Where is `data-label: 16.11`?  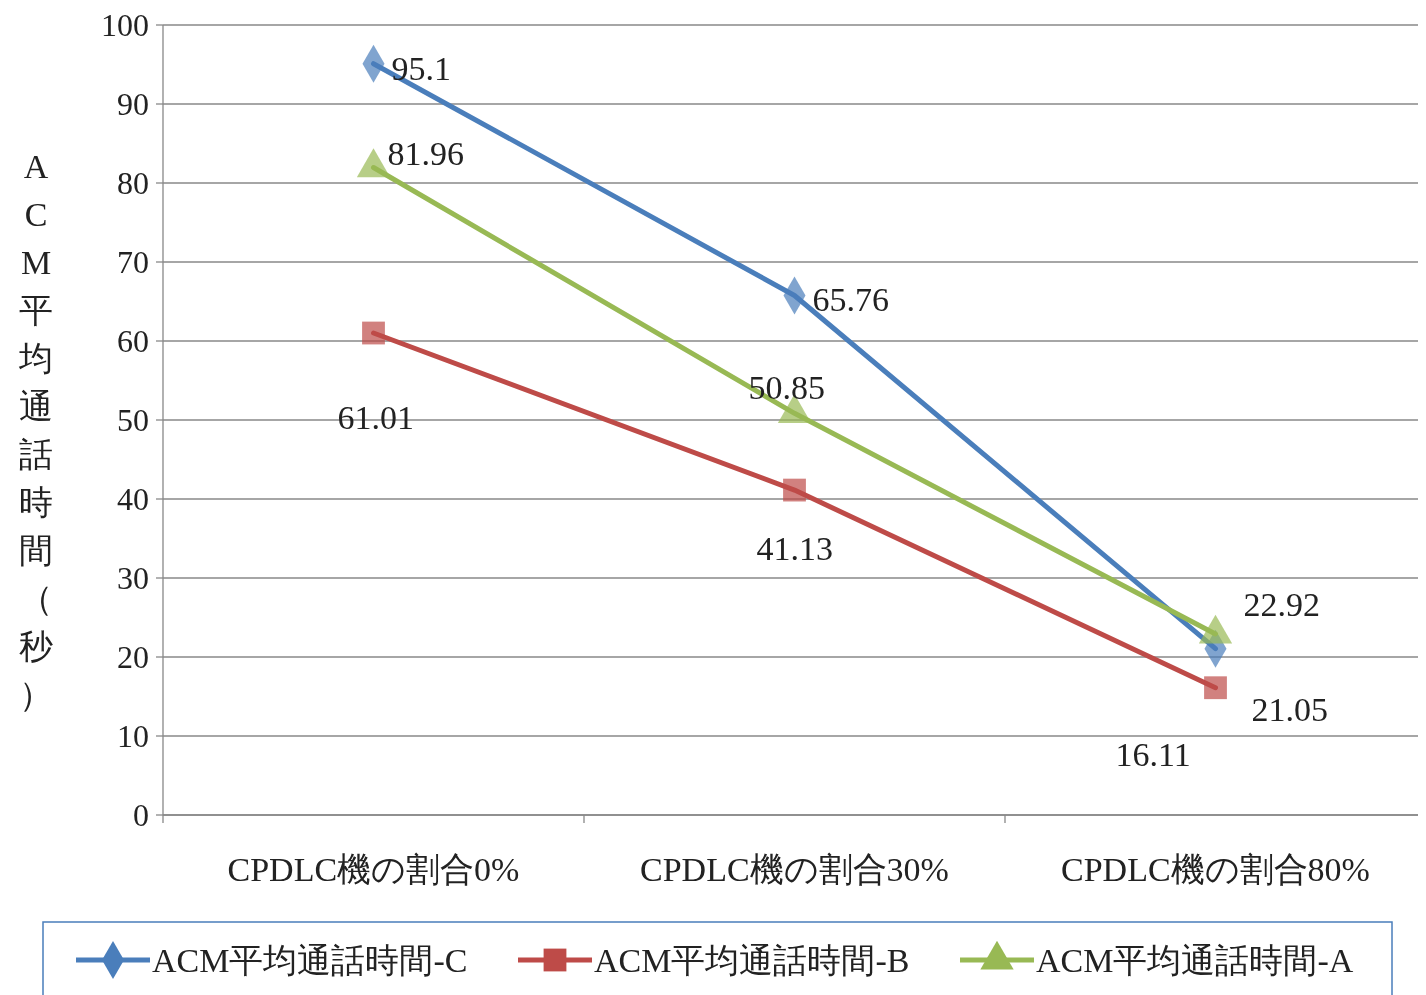
data-label: 16.11 is located at coordinates (1153, 754).